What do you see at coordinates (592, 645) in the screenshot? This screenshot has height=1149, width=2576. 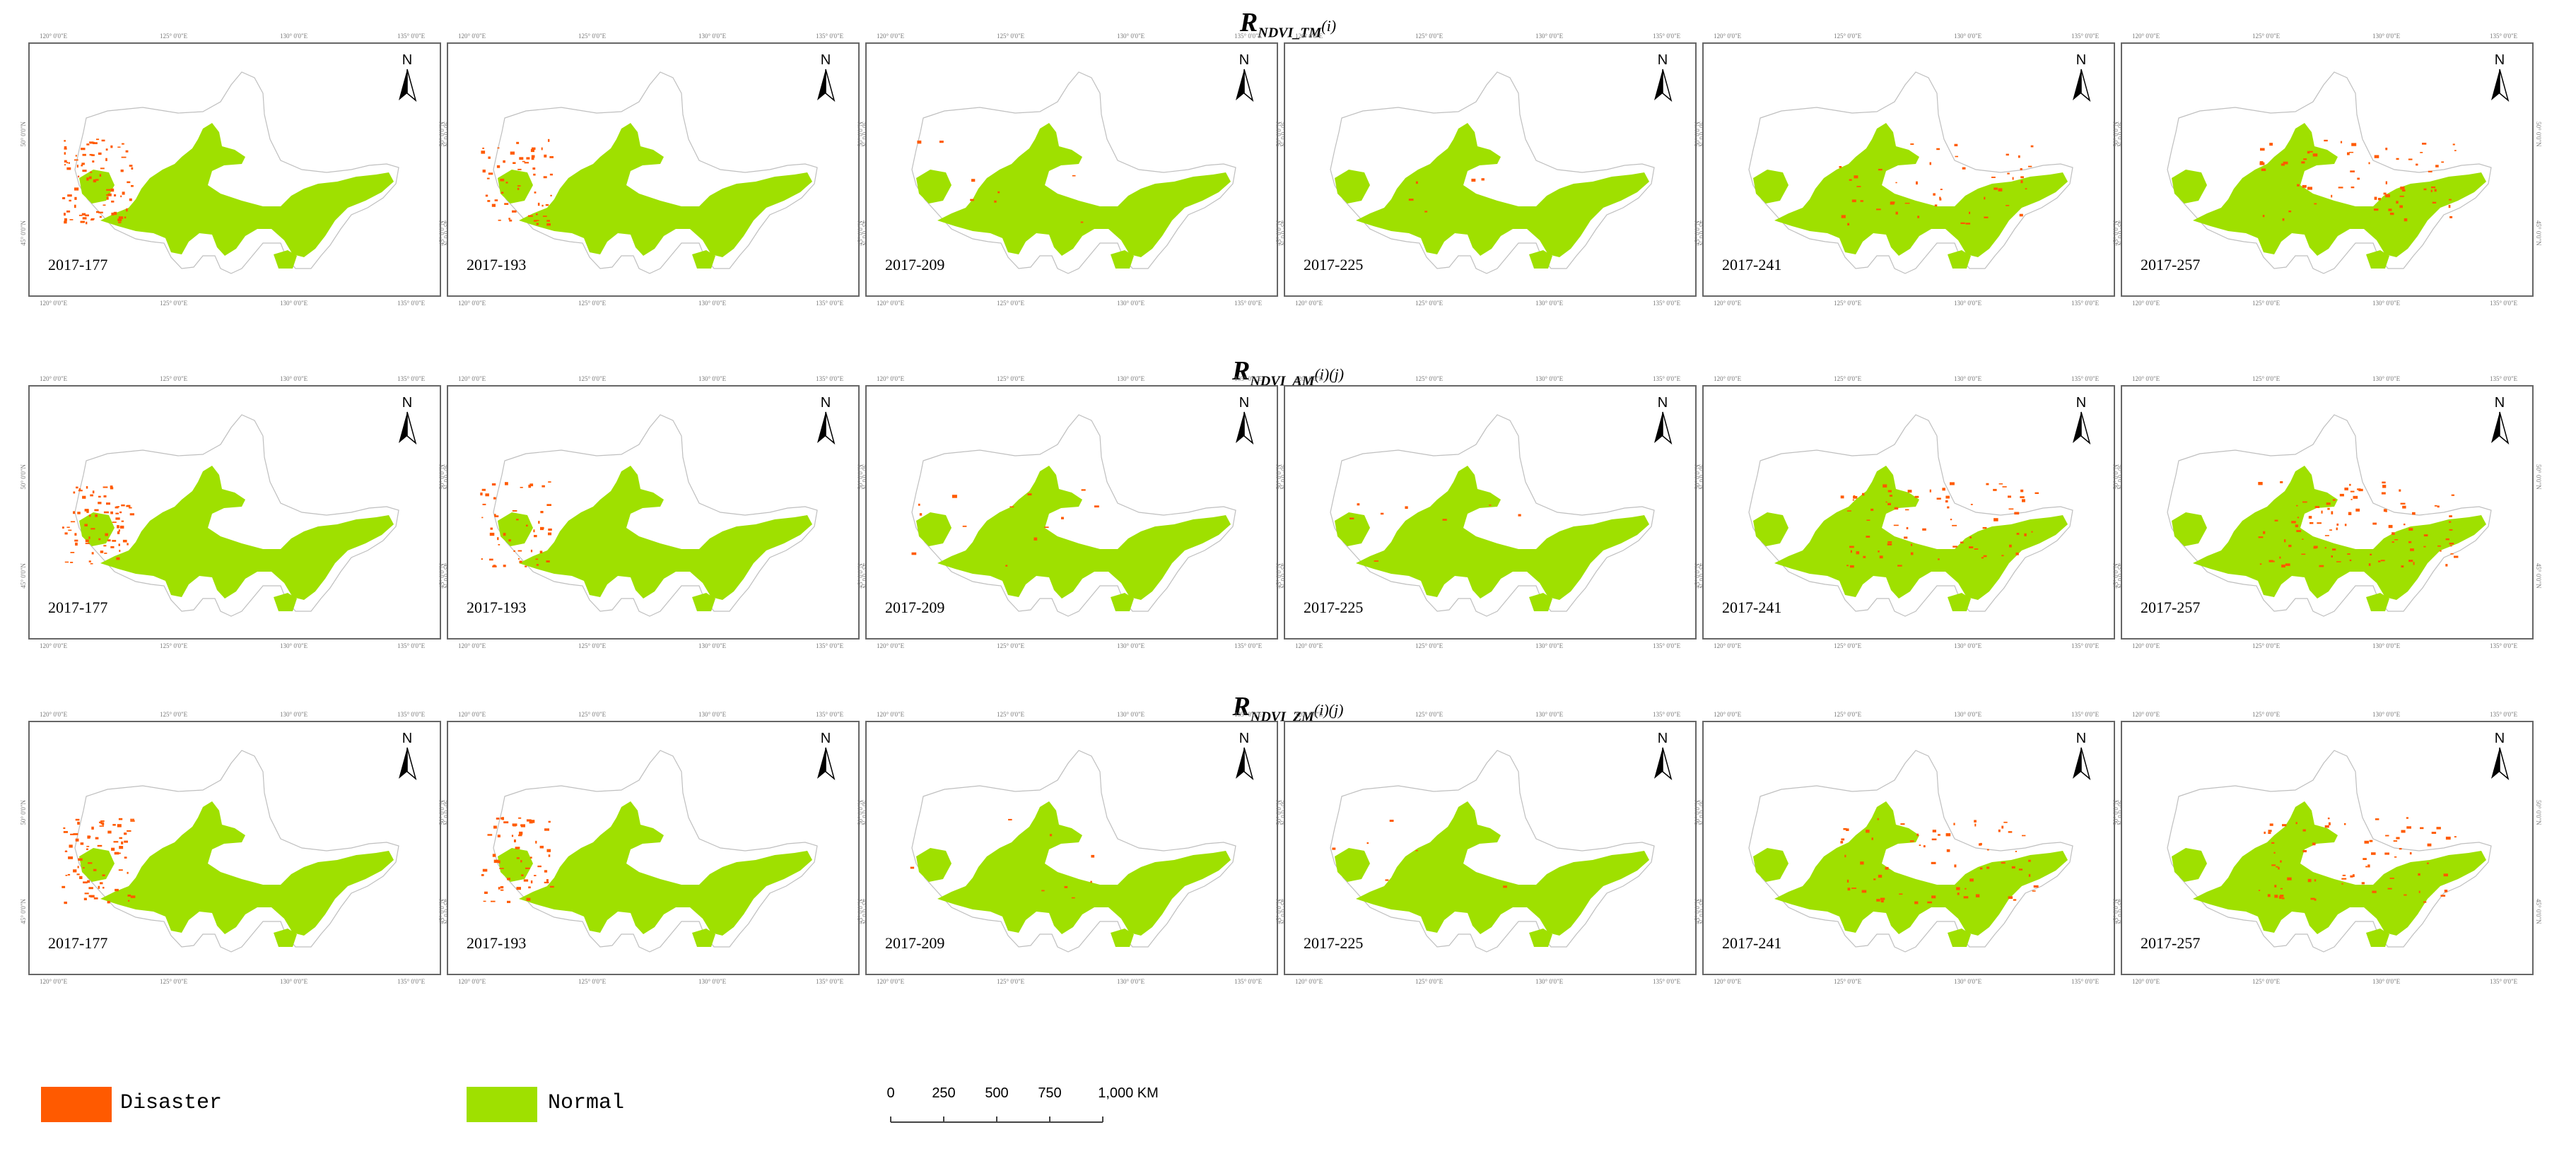 I see `lon-tick-bottom: 125° 0'0"E` at bounding box center [592, 645].